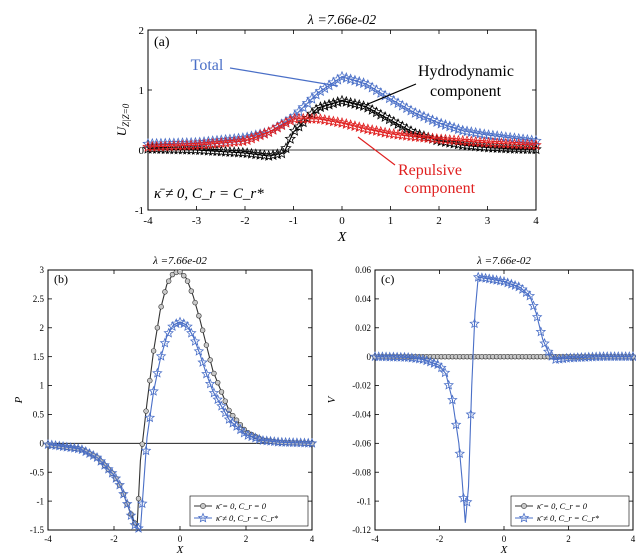 Image resolution: width=636 pixels, height=558 pixels. What do you see at coordinates (37, 472) in the screenshot?
I see `y-tick-label: -0.5` at bounding box center [37, 472].